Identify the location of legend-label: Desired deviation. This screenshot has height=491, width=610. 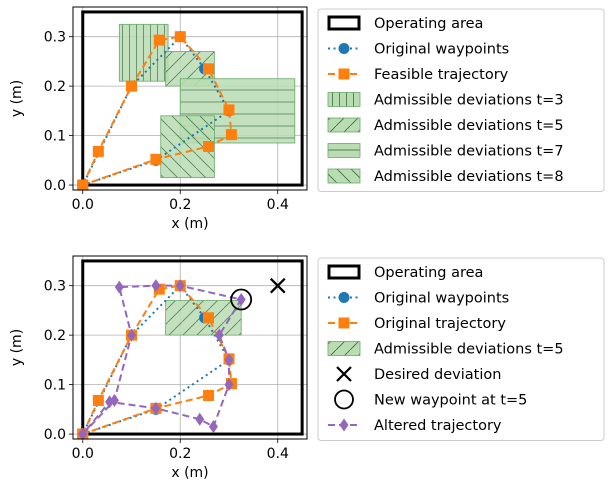
(437, 375).